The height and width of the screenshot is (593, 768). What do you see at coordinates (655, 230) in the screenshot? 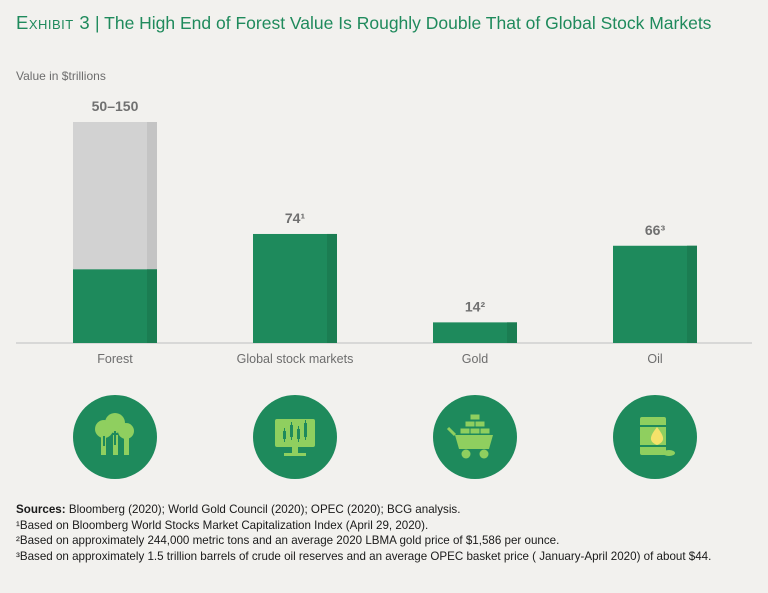
I see `data-label: 66³` at bounding box center [655, 230].